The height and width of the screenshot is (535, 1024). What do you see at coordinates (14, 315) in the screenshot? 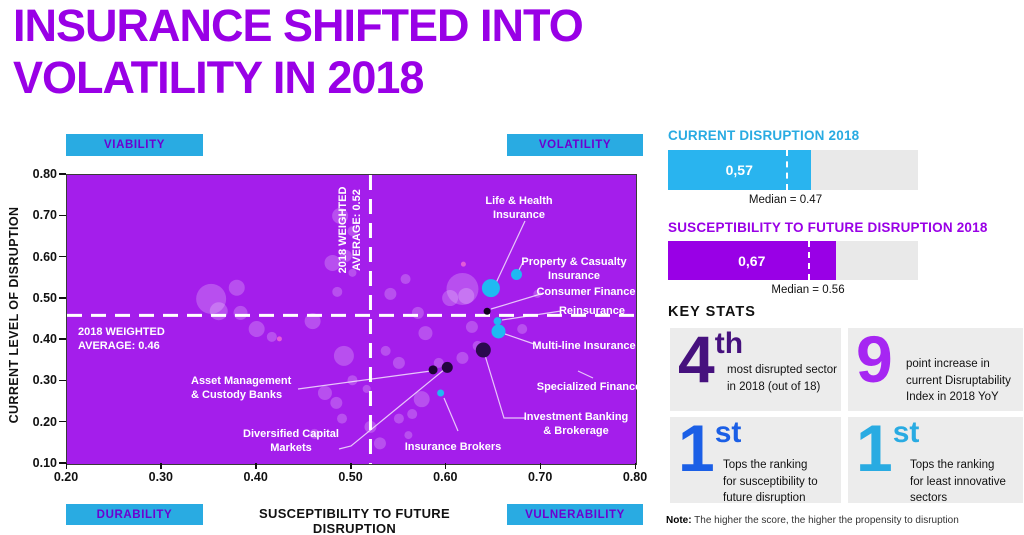
I see `y-axis-title: CURRENT LEVEL OF DISRUPTION` at bounding box center [14, 315].